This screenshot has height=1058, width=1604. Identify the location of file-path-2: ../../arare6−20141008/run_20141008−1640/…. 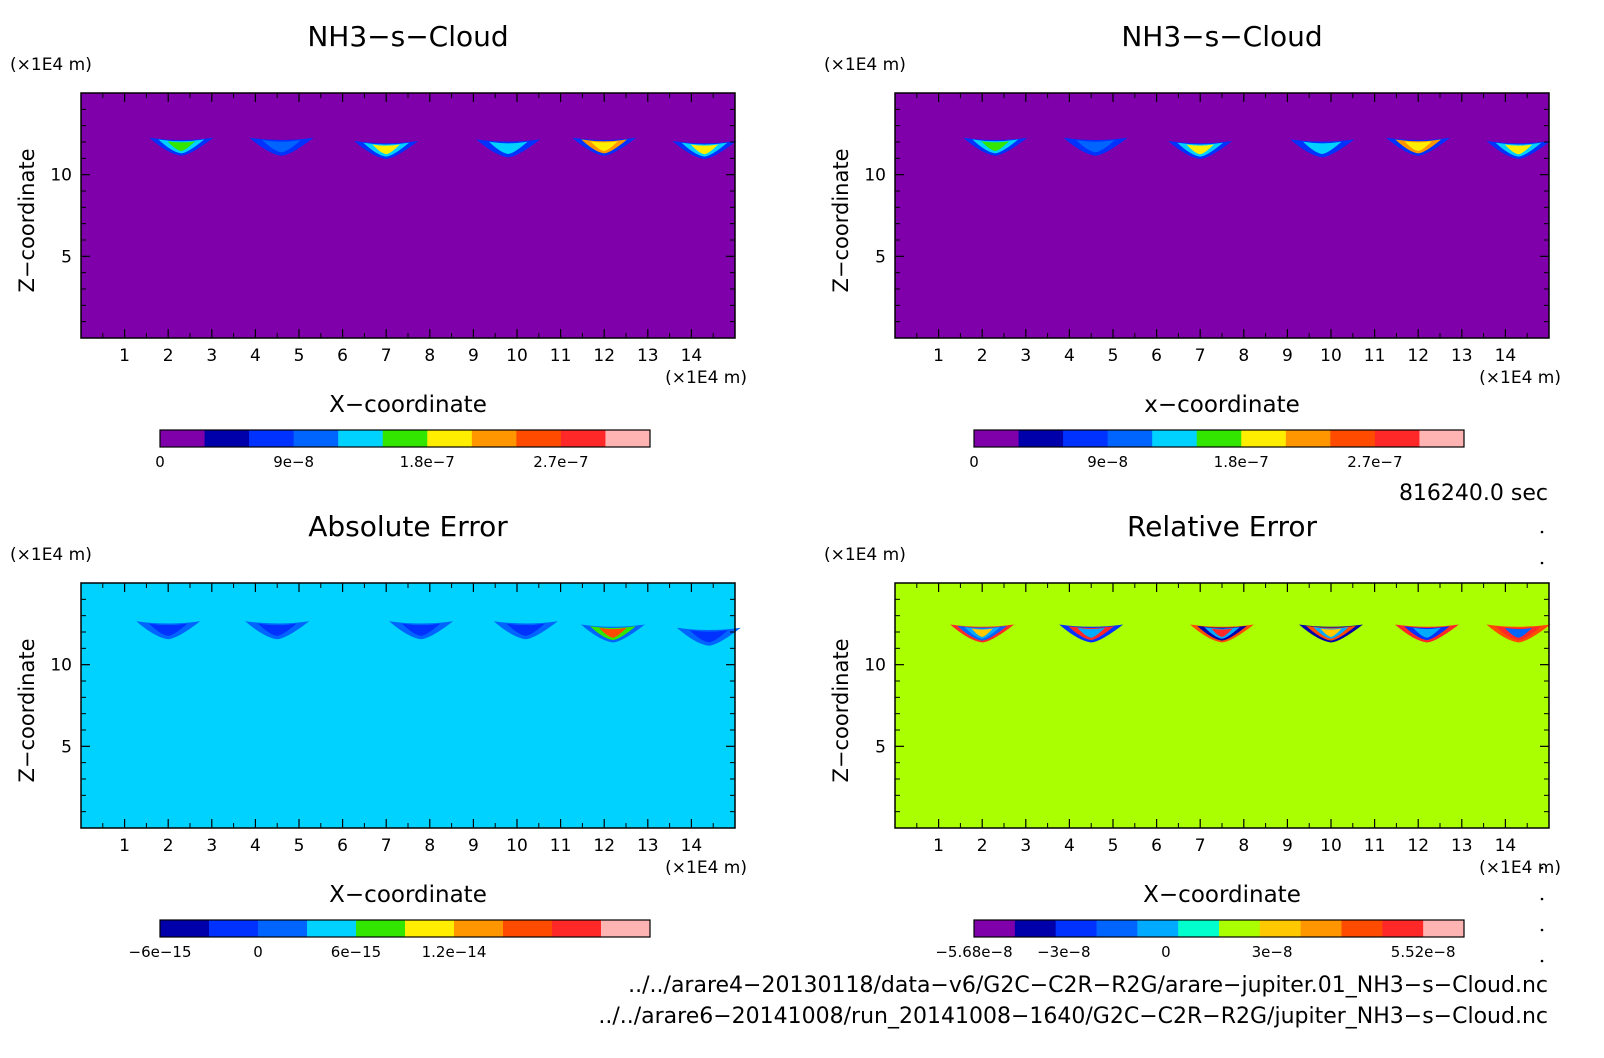
(1073, 1016).